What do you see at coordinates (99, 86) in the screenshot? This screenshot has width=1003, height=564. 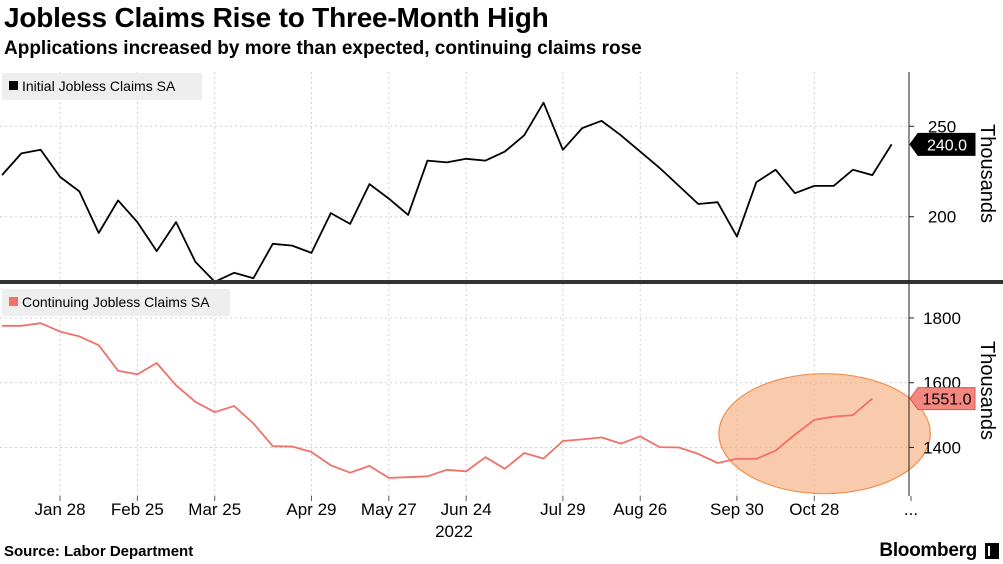 I see `legend-label-initial: Initial Jobless Claims SA` at bounding box center [99, 86].